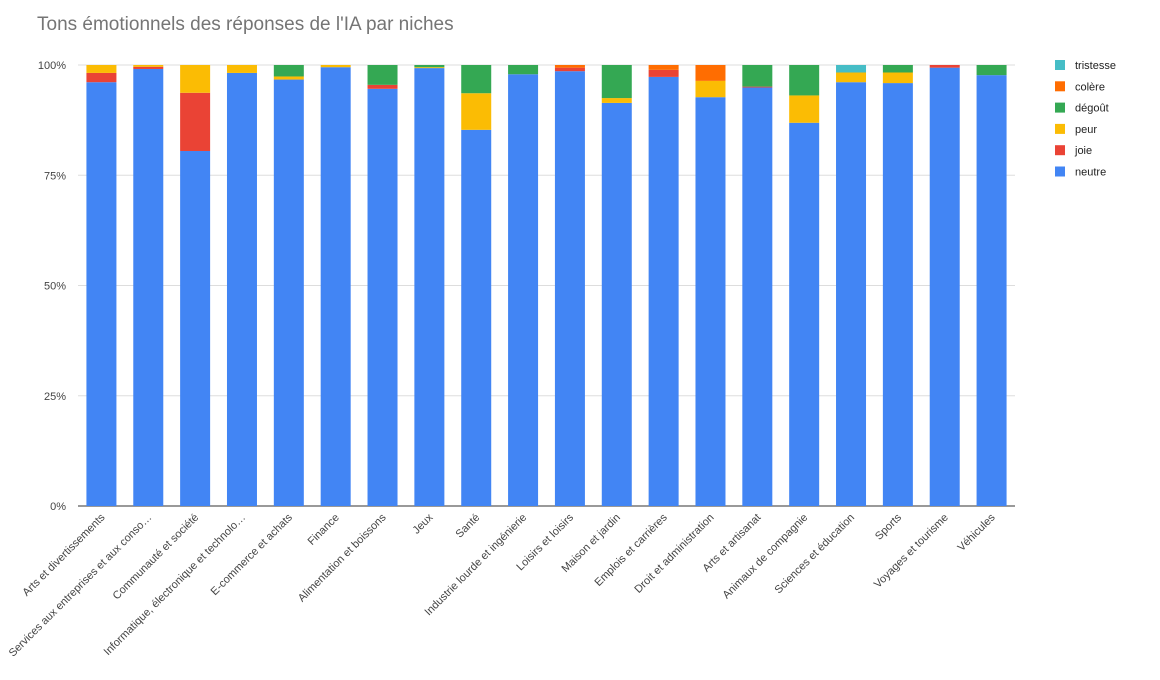 The width and height of the screenshot is (1160, 680). I want to click on legend-swatch-peur, so click(1060, 128).